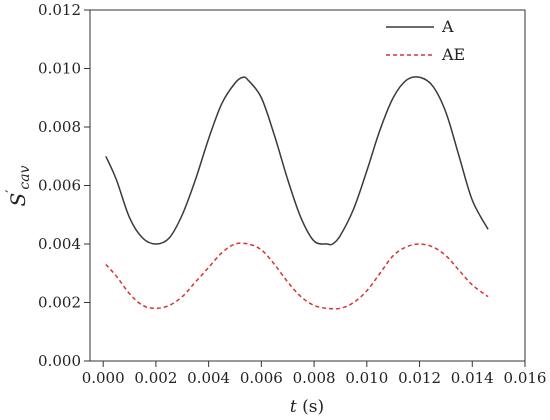 This screenshot has width=550, height=420. Describe the element at coordinates (59, 69) in the screenshot. I see `y-tick-label: 0.010` at that location.